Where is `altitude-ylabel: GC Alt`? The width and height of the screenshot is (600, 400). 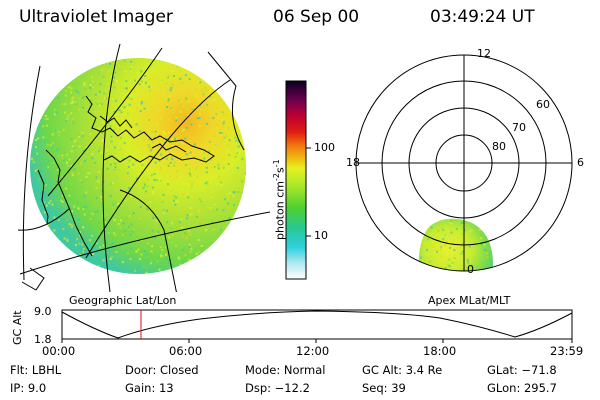 altitude-ylabel: GC Alt is located at coordinates (17, 327).